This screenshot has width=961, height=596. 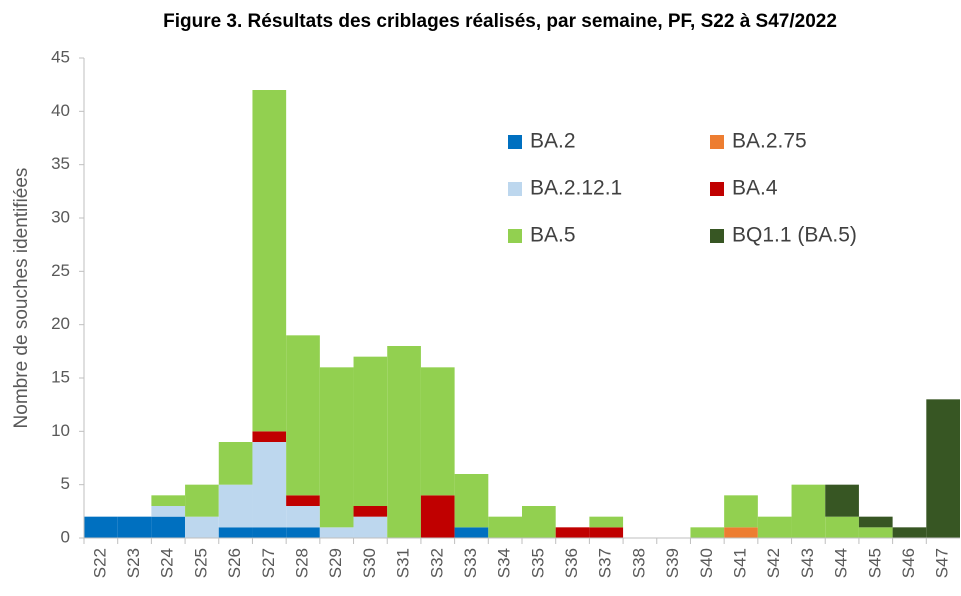 I want to click on x-tick-label: S37, so click(x=605, y=563).